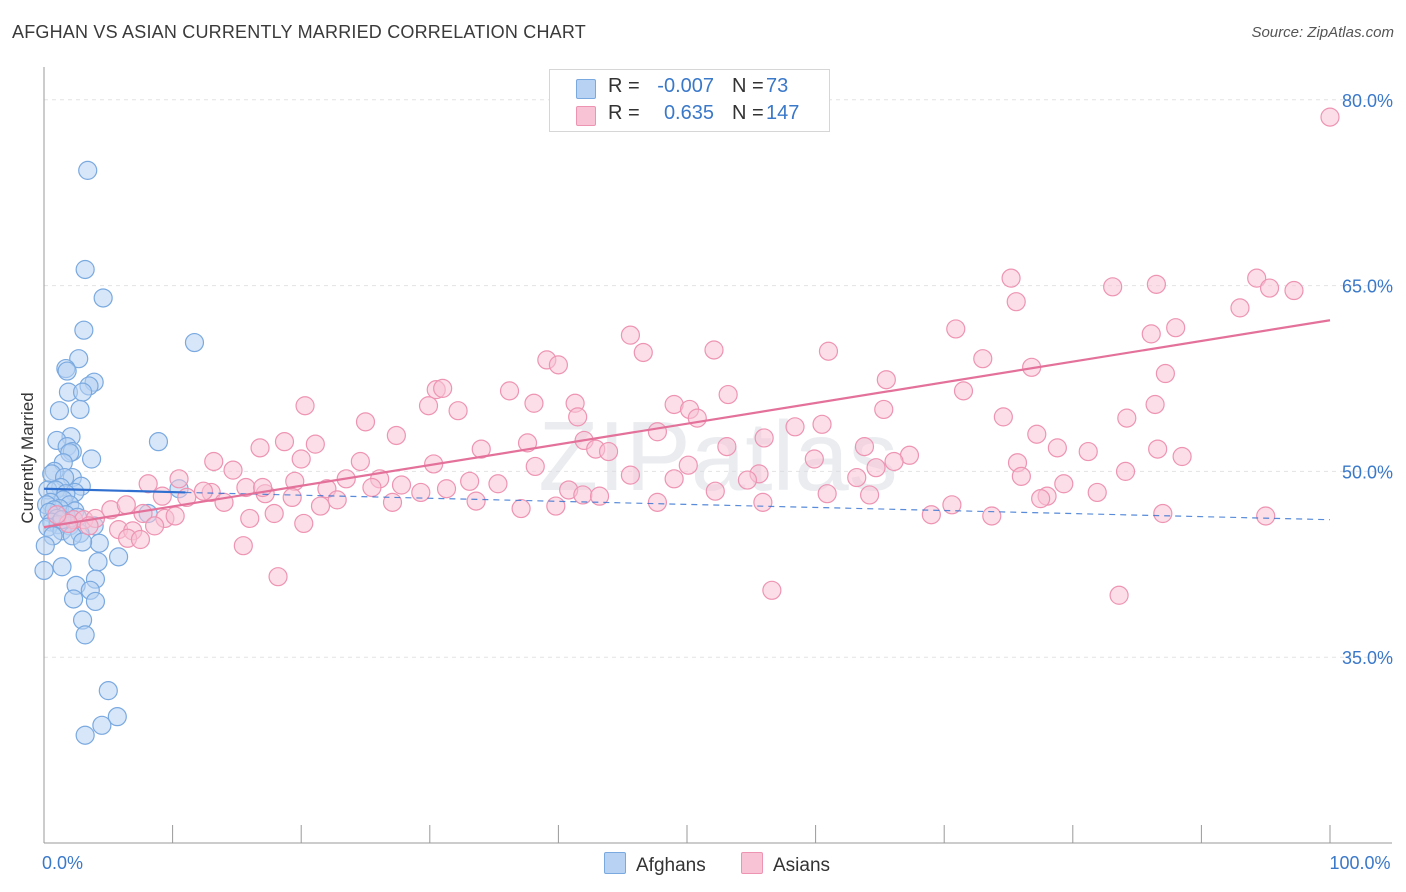  Describe the element at coordinates (1367, 472) in the screenshot. I see `y-tick-label: 50.0%` at that location.